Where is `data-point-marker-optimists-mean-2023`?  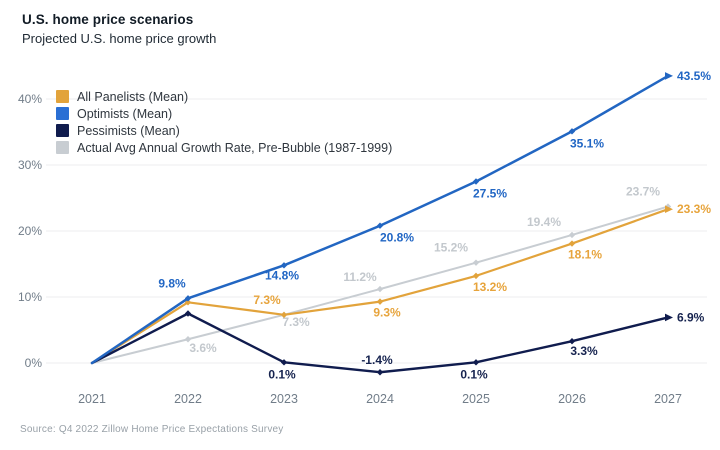
data-point-marker-optimists-mean-2023 is located at coordinates (284, 265).